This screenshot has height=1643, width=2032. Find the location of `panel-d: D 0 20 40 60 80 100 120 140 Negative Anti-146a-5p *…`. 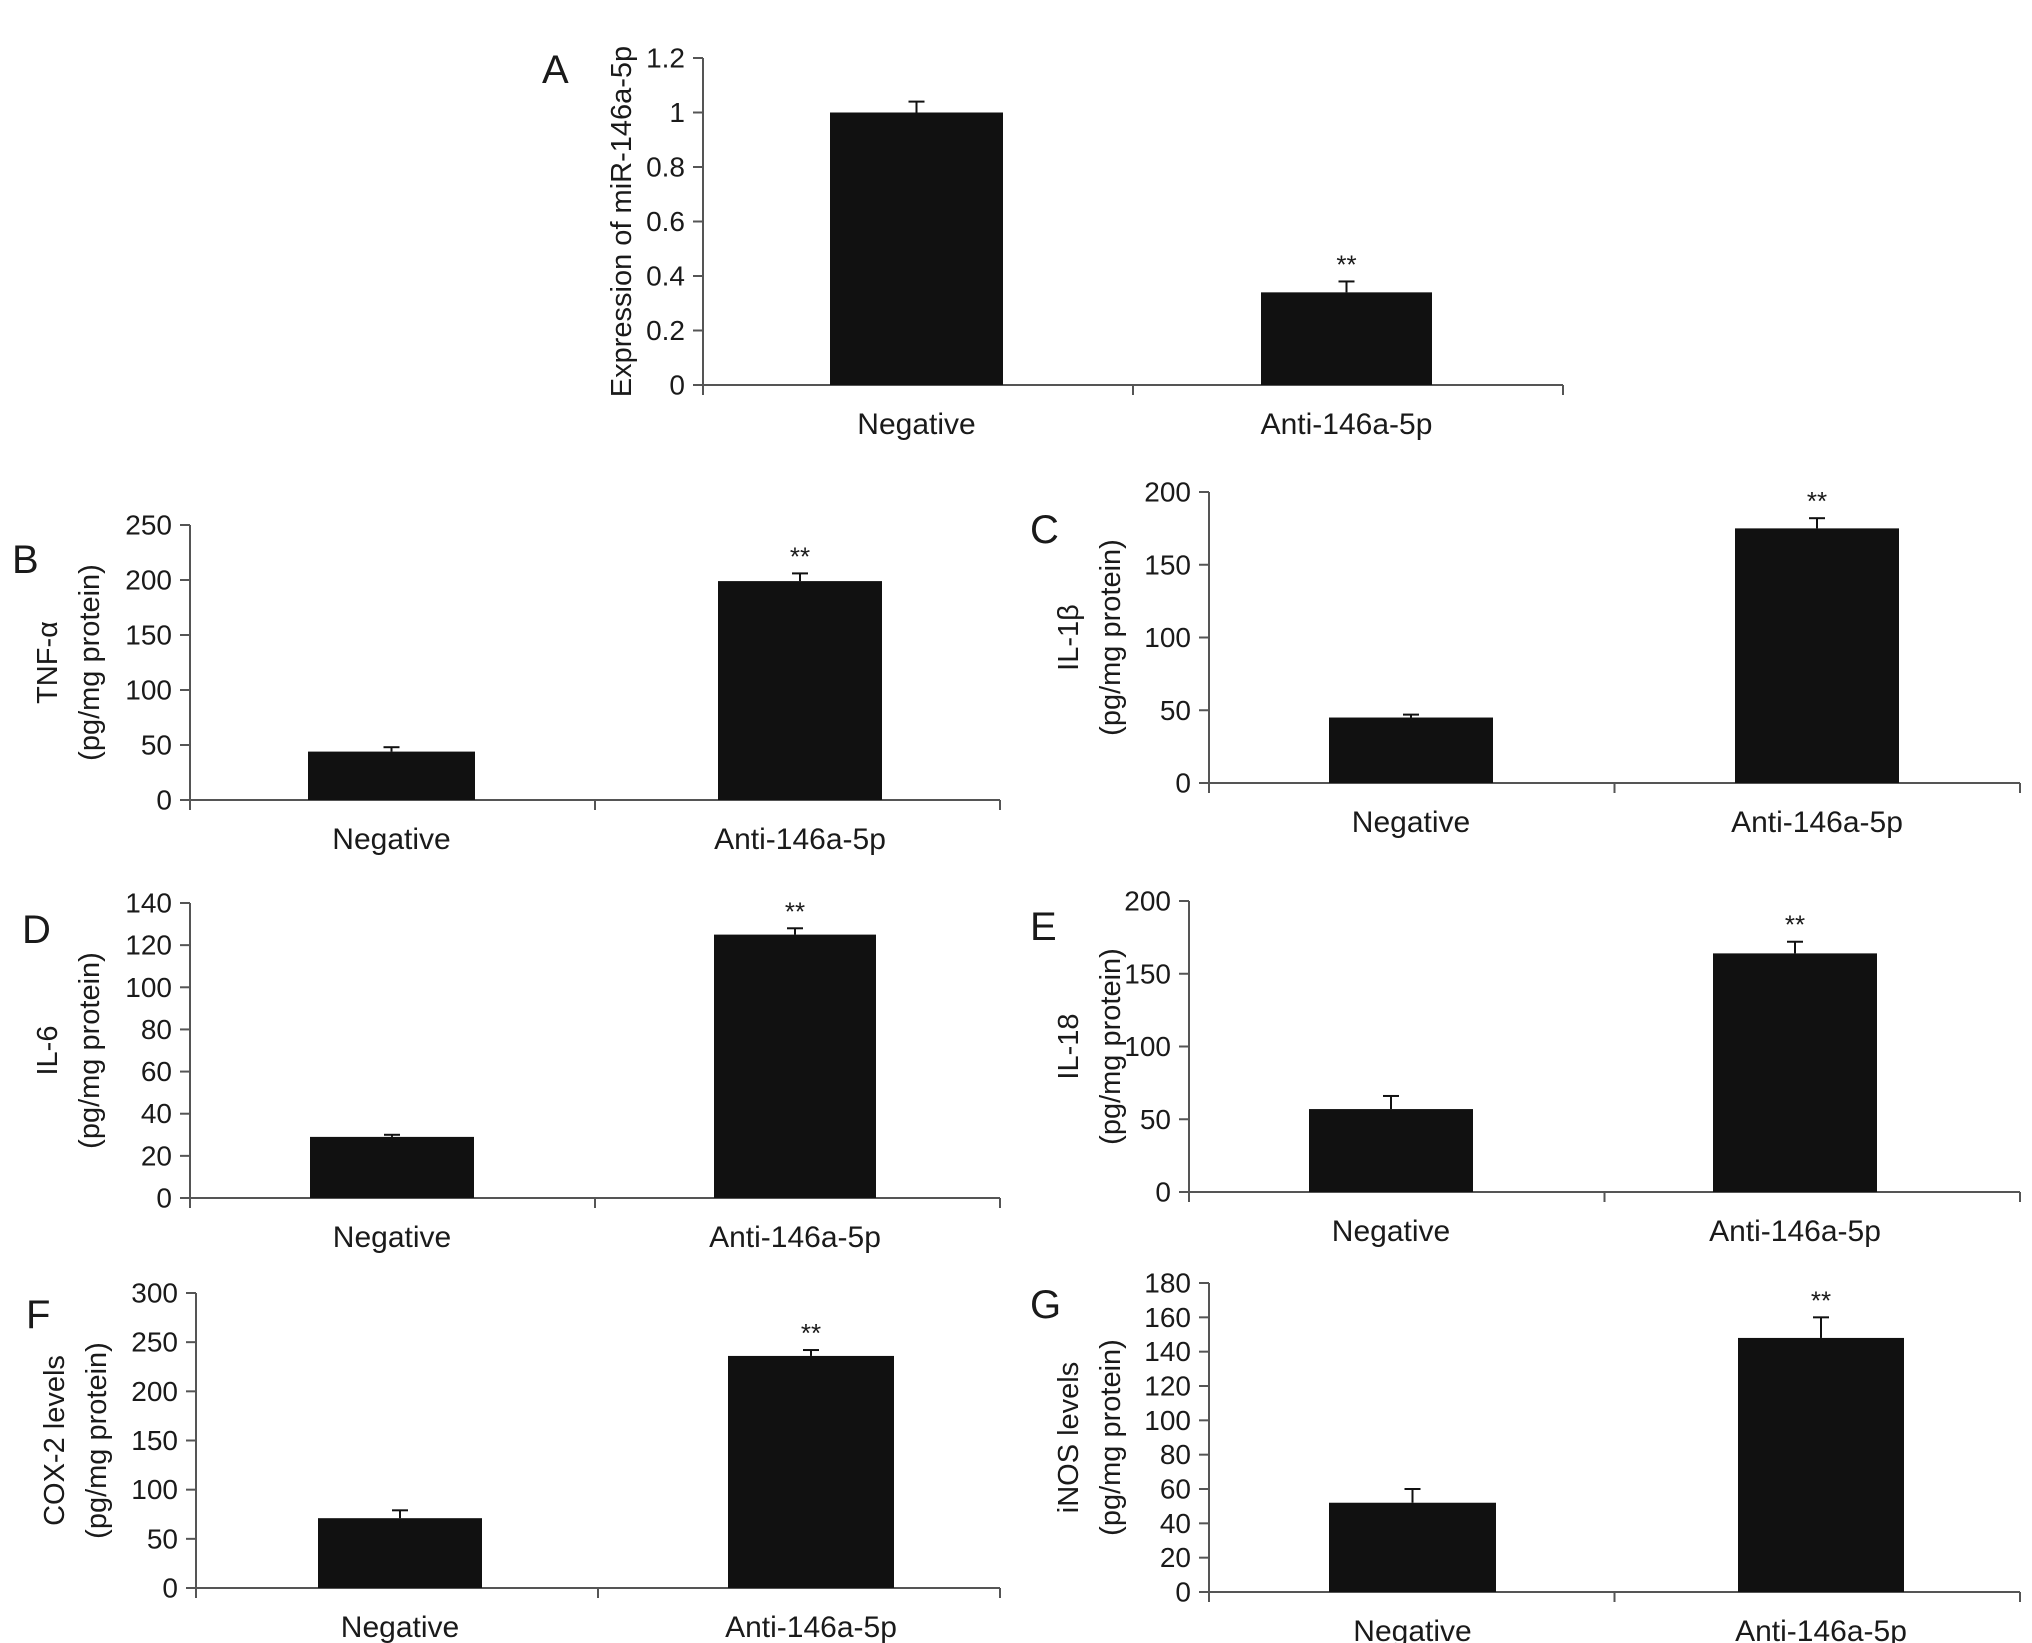

panel-d: D 0 20 40 60 80 100 120 140 Negative Anti-146a-5p *… is located at coordinates (511, 1071).